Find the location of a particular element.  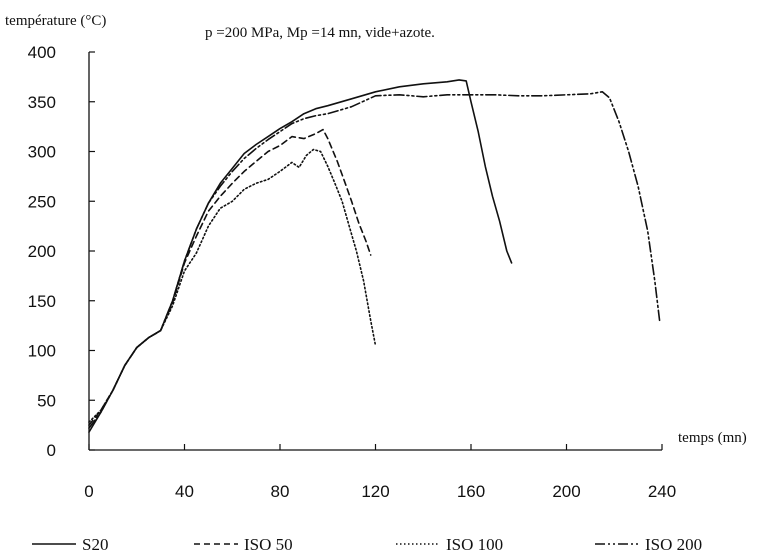

y-tick-label: 150 is located at coordinates (42, 301).